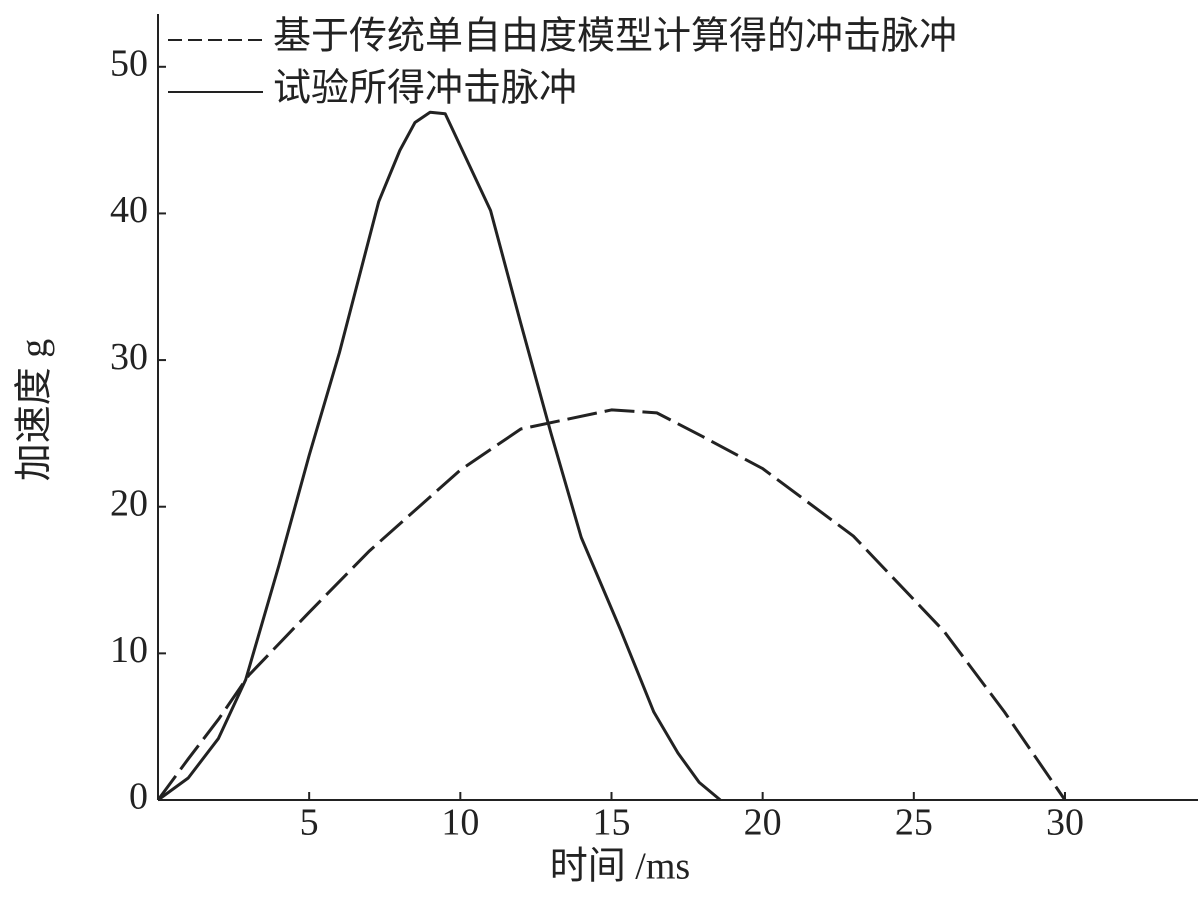 The image size is (1200, 899). Describe the element at coordinates (914, 823) in the screenshot. I see `x-tick-label: 25` at that location.